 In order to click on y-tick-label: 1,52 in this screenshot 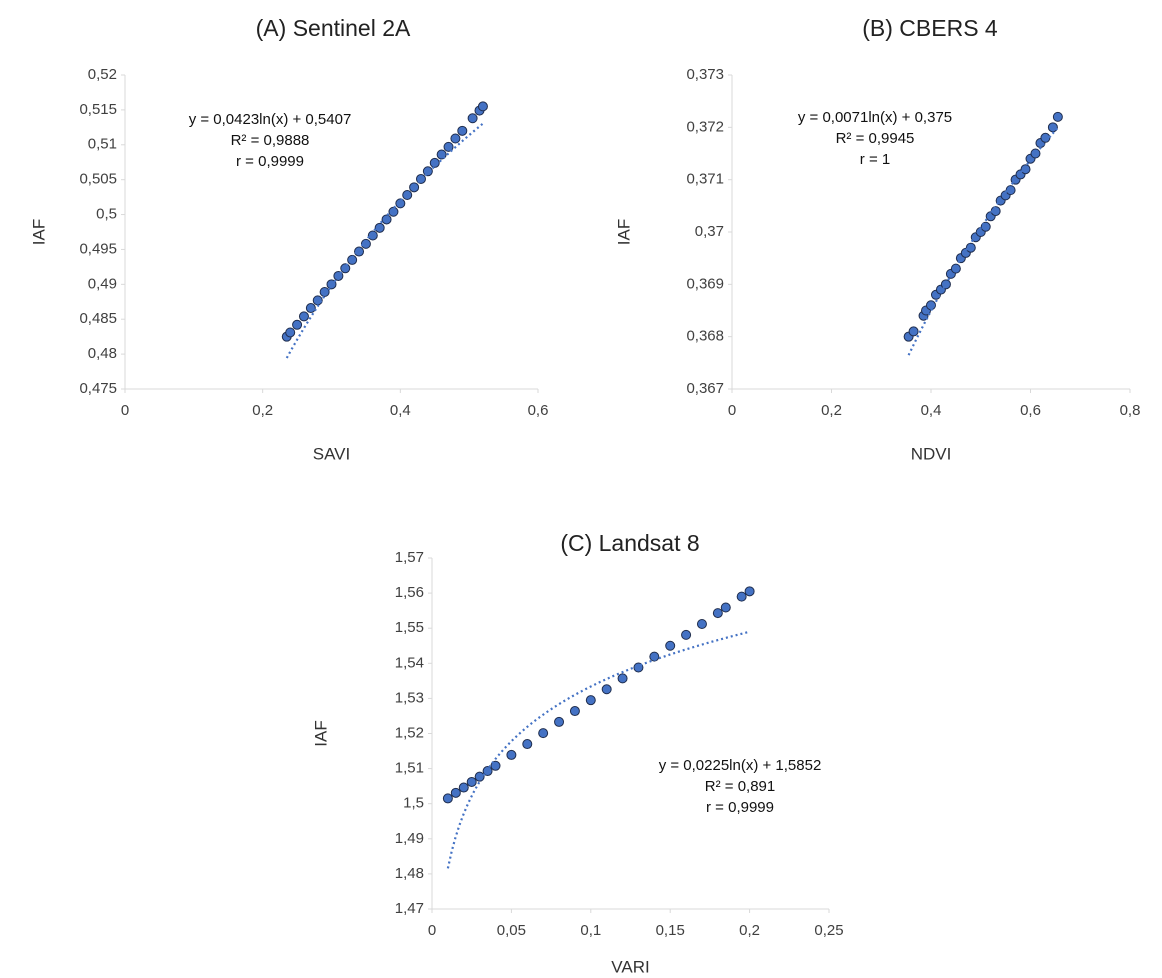, I will do `click(409, 732)`.